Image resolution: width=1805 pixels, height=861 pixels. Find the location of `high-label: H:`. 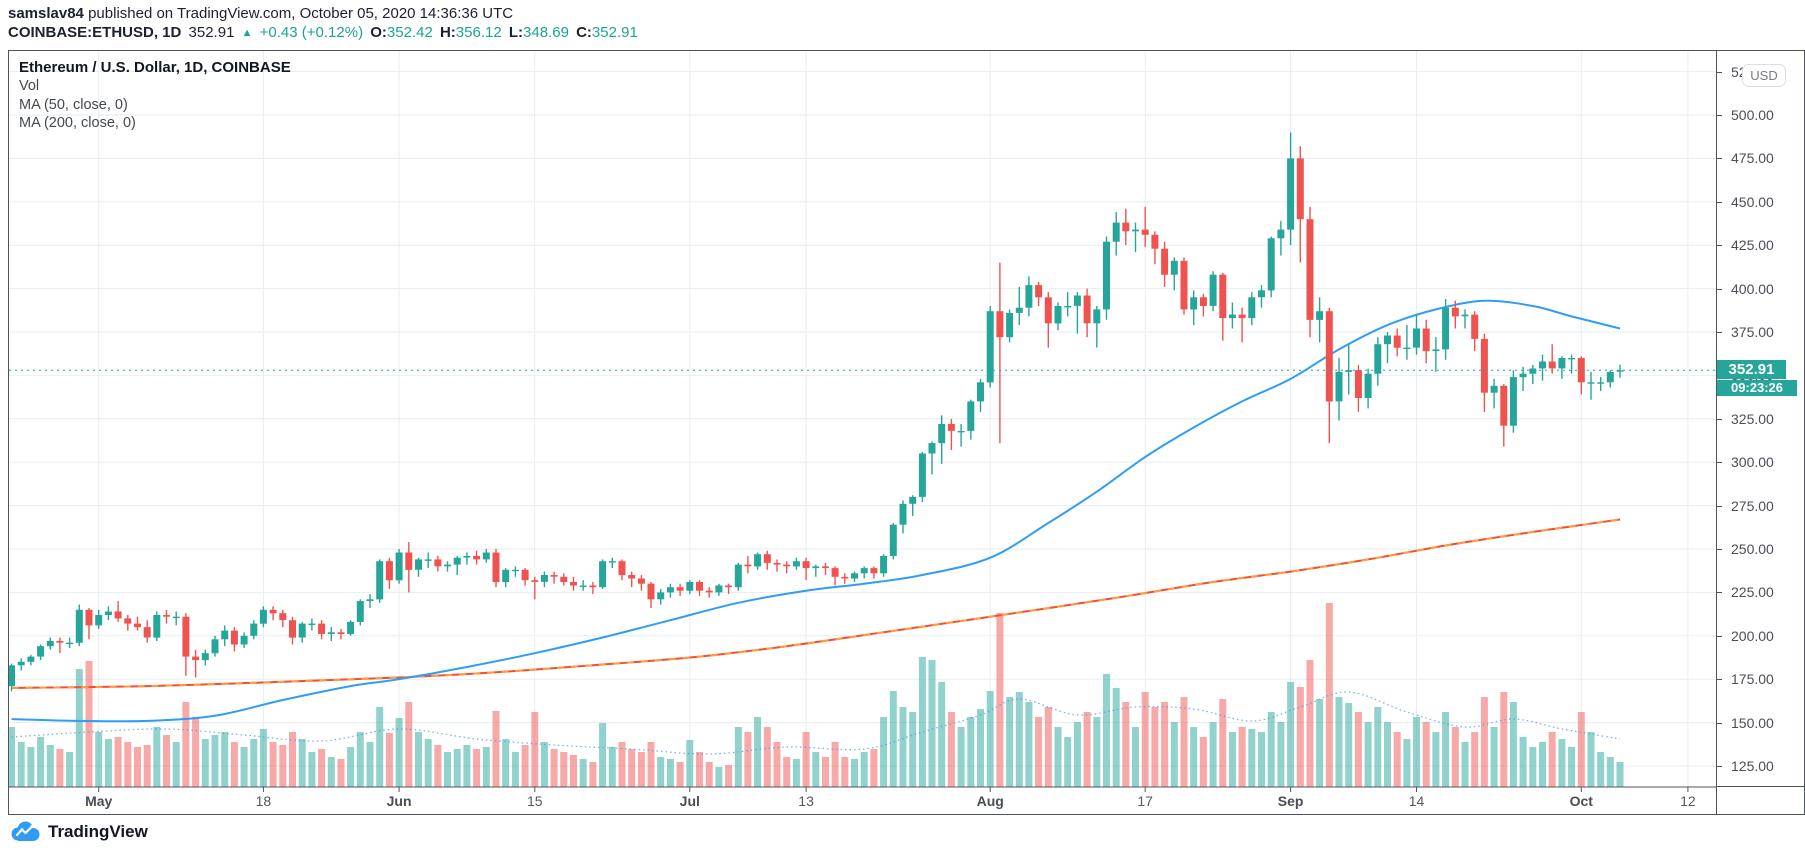

high-label: H: is located at coordinates (447, 32).